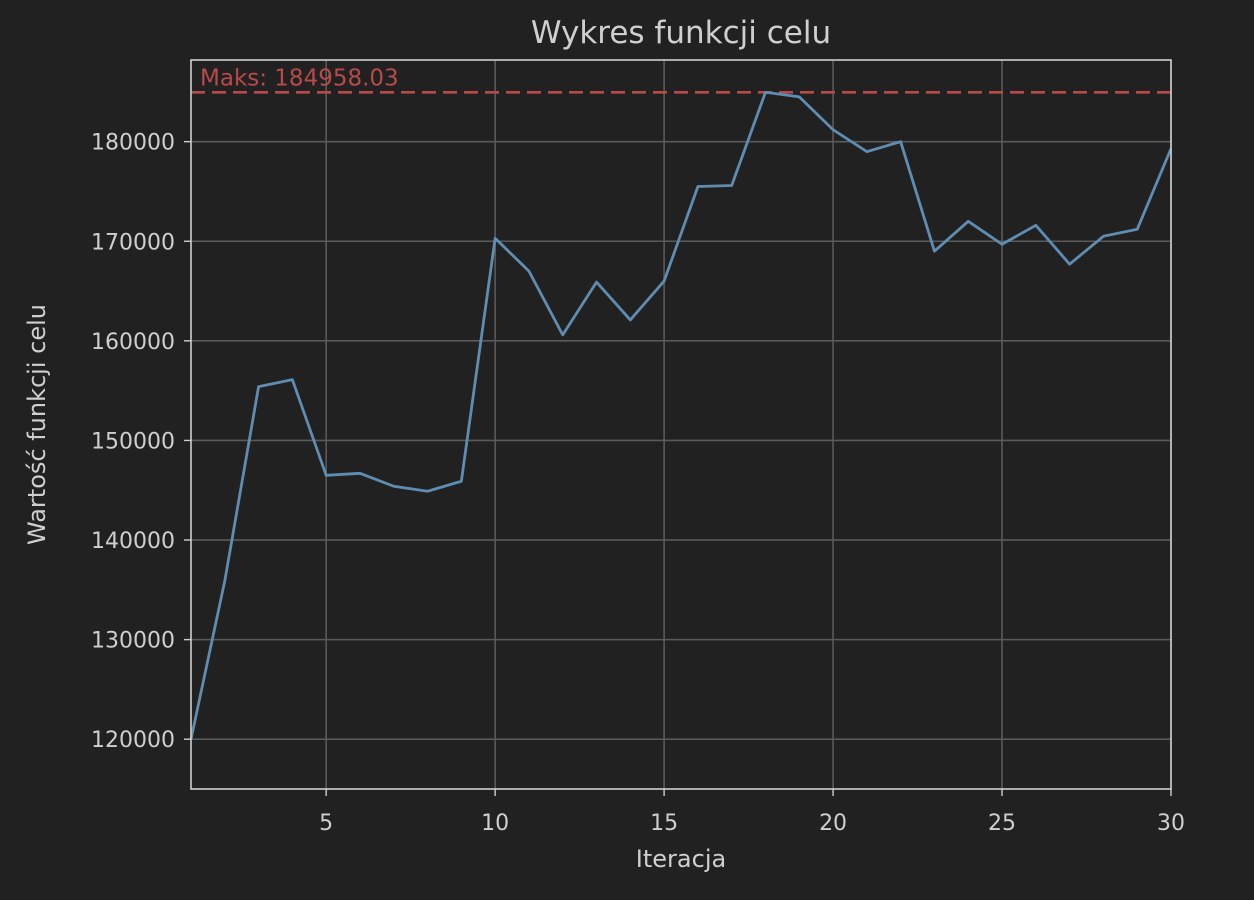 This screenshot has height=900, width=1254. What do you see at coordinates (681, 33) in the screenshot?
I see `chart-title: Wykres funkcji celu` at bounding box center [681, 33].